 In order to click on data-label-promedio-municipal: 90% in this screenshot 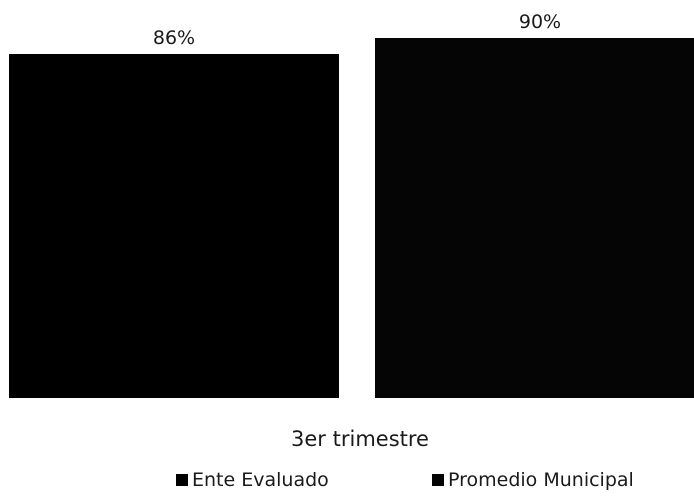, I will do `click(540, 22)`.